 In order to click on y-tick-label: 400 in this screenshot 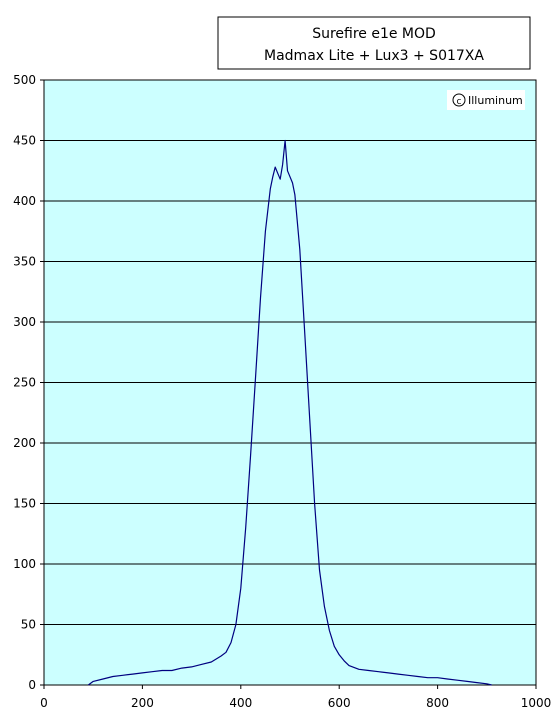, I will do `click(24, 201)`.